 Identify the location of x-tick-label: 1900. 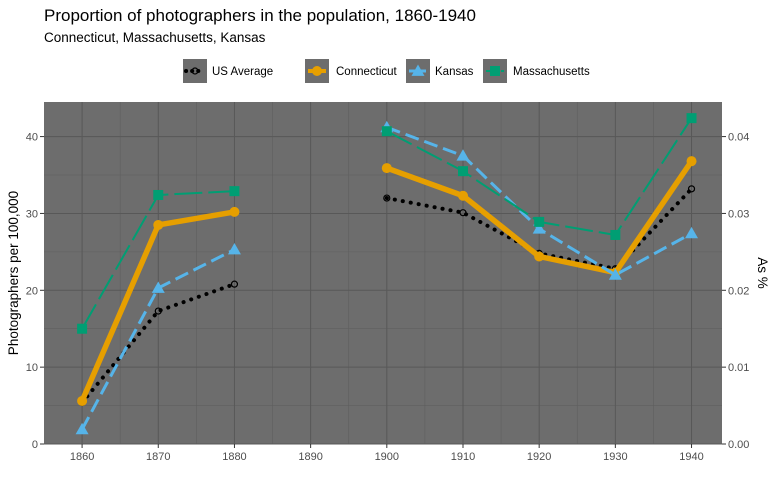
(387, 457).